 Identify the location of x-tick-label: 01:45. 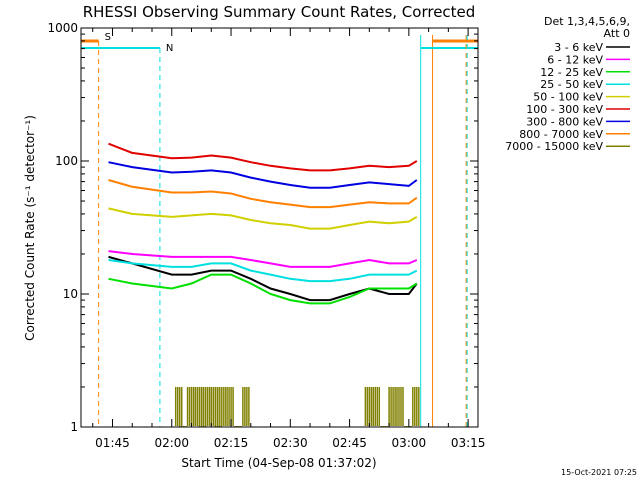
(112, 443).